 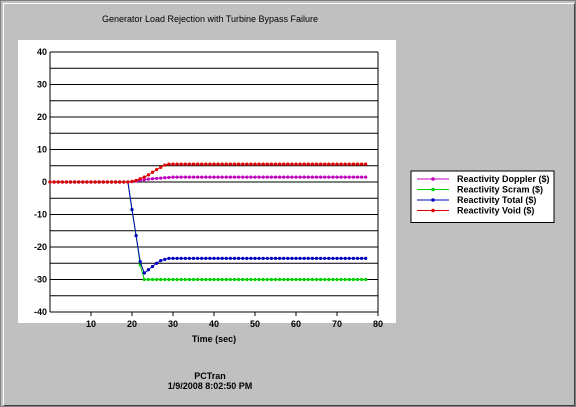 What do you see at coordinates (91, 324) in the screenshot?
I see `x-tick-label: 10` at bounding box center [91, 324].